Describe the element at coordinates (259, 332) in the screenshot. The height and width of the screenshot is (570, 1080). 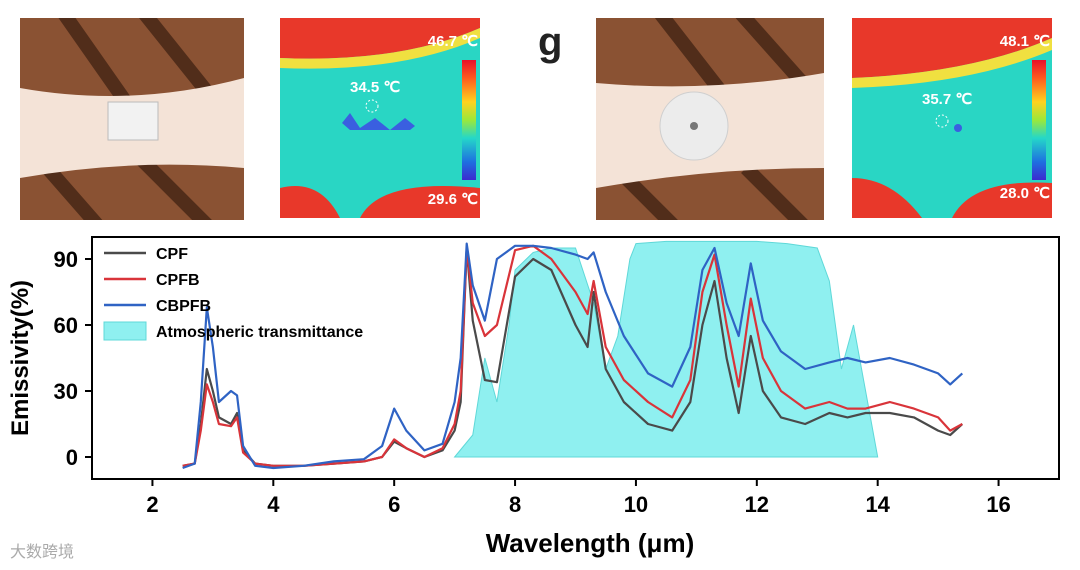
I see `legend-label: Atmospheric transmittance` at that location.